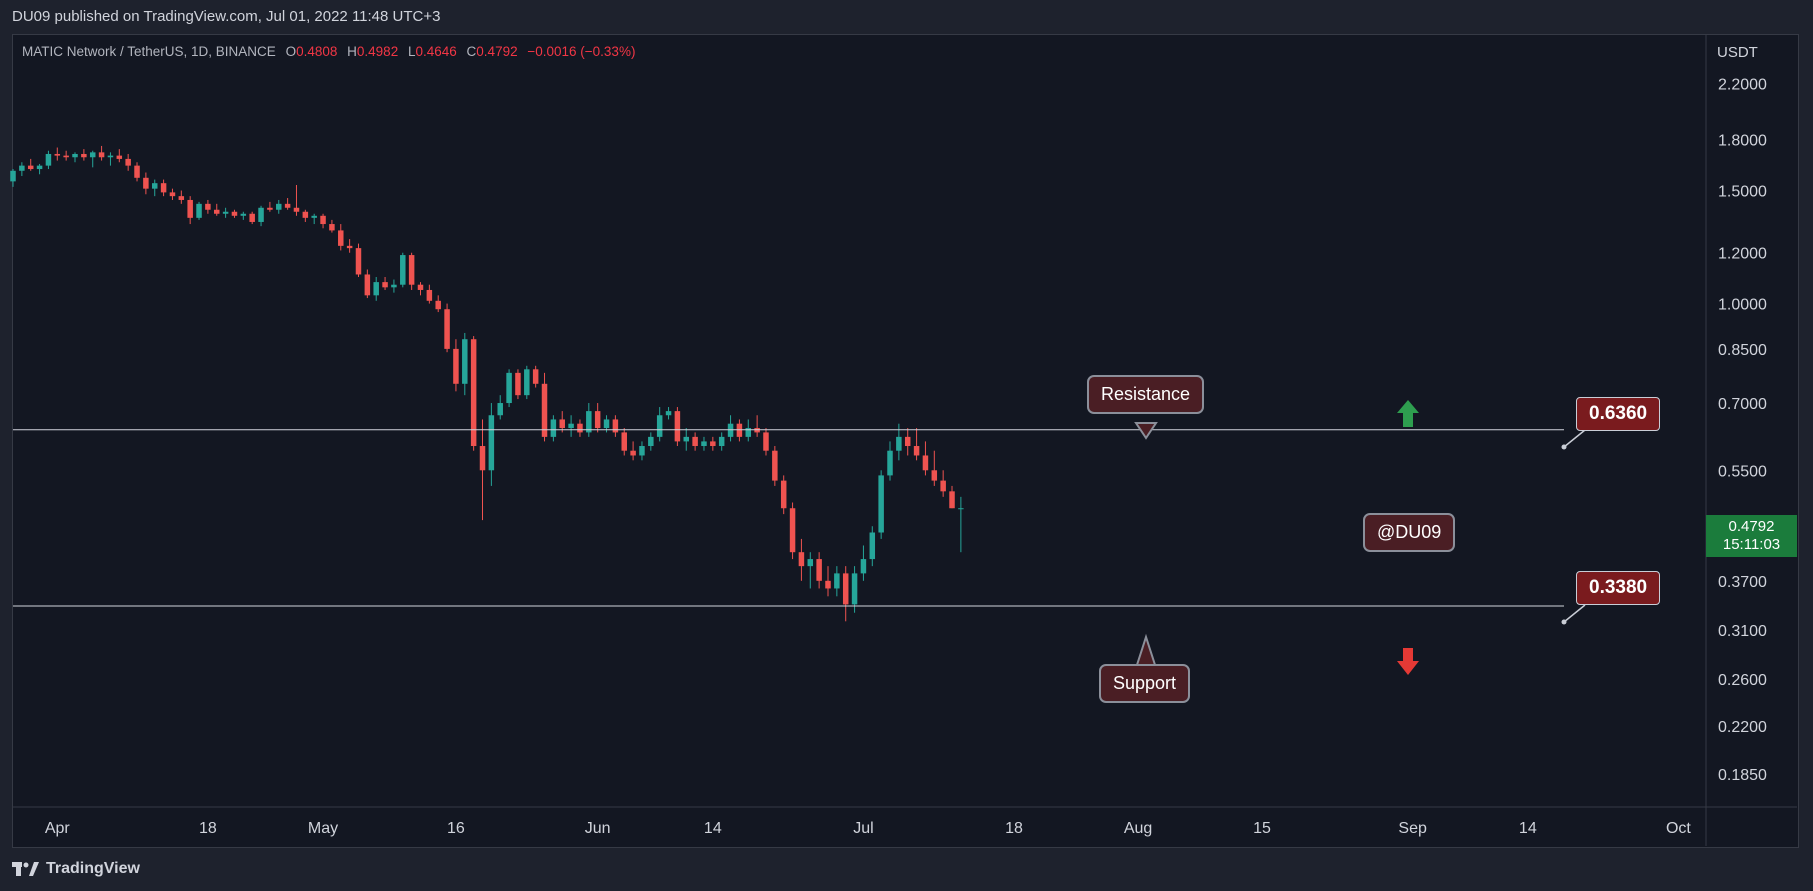 This screenshot has width=1813, height=891. What do you see at coordinates (1742, 192) in the screenshot?
I see `price-tick-label: 1.5000` at bounding box center [1742, 192].